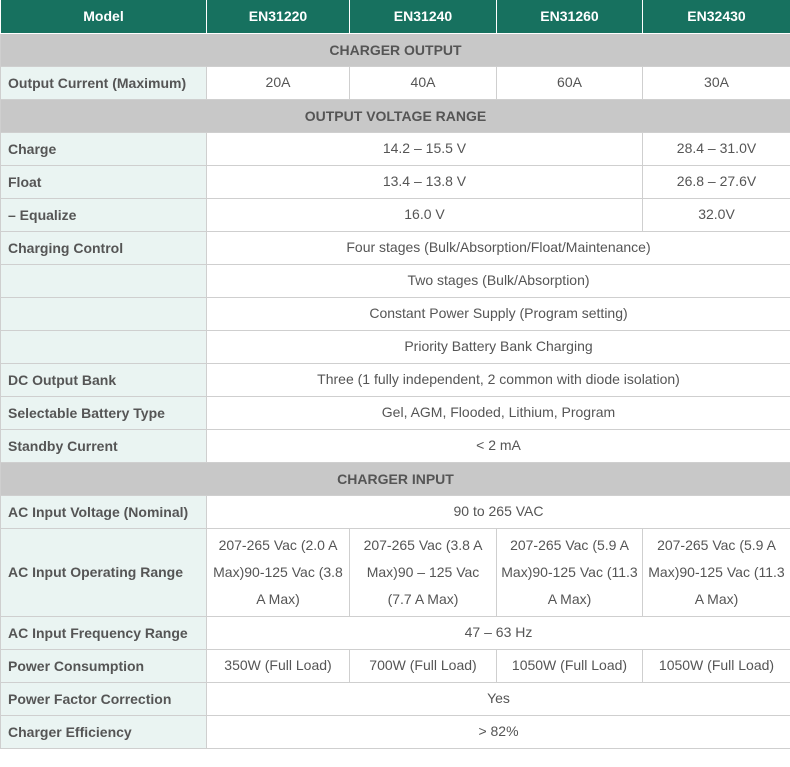 This screenshot has height=767, width=790. What do you see at coordinates (716, 17) in the screenshot?
I see `header-en32430: EN32430` at bounding box center [716, 17].